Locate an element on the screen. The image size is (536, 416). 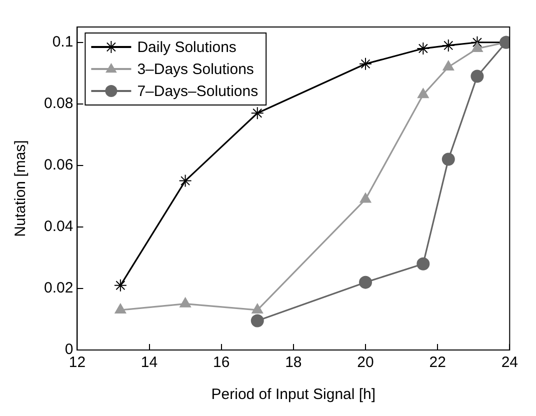
y-tick-label: 0.04 is located at coordinates (59, 227).